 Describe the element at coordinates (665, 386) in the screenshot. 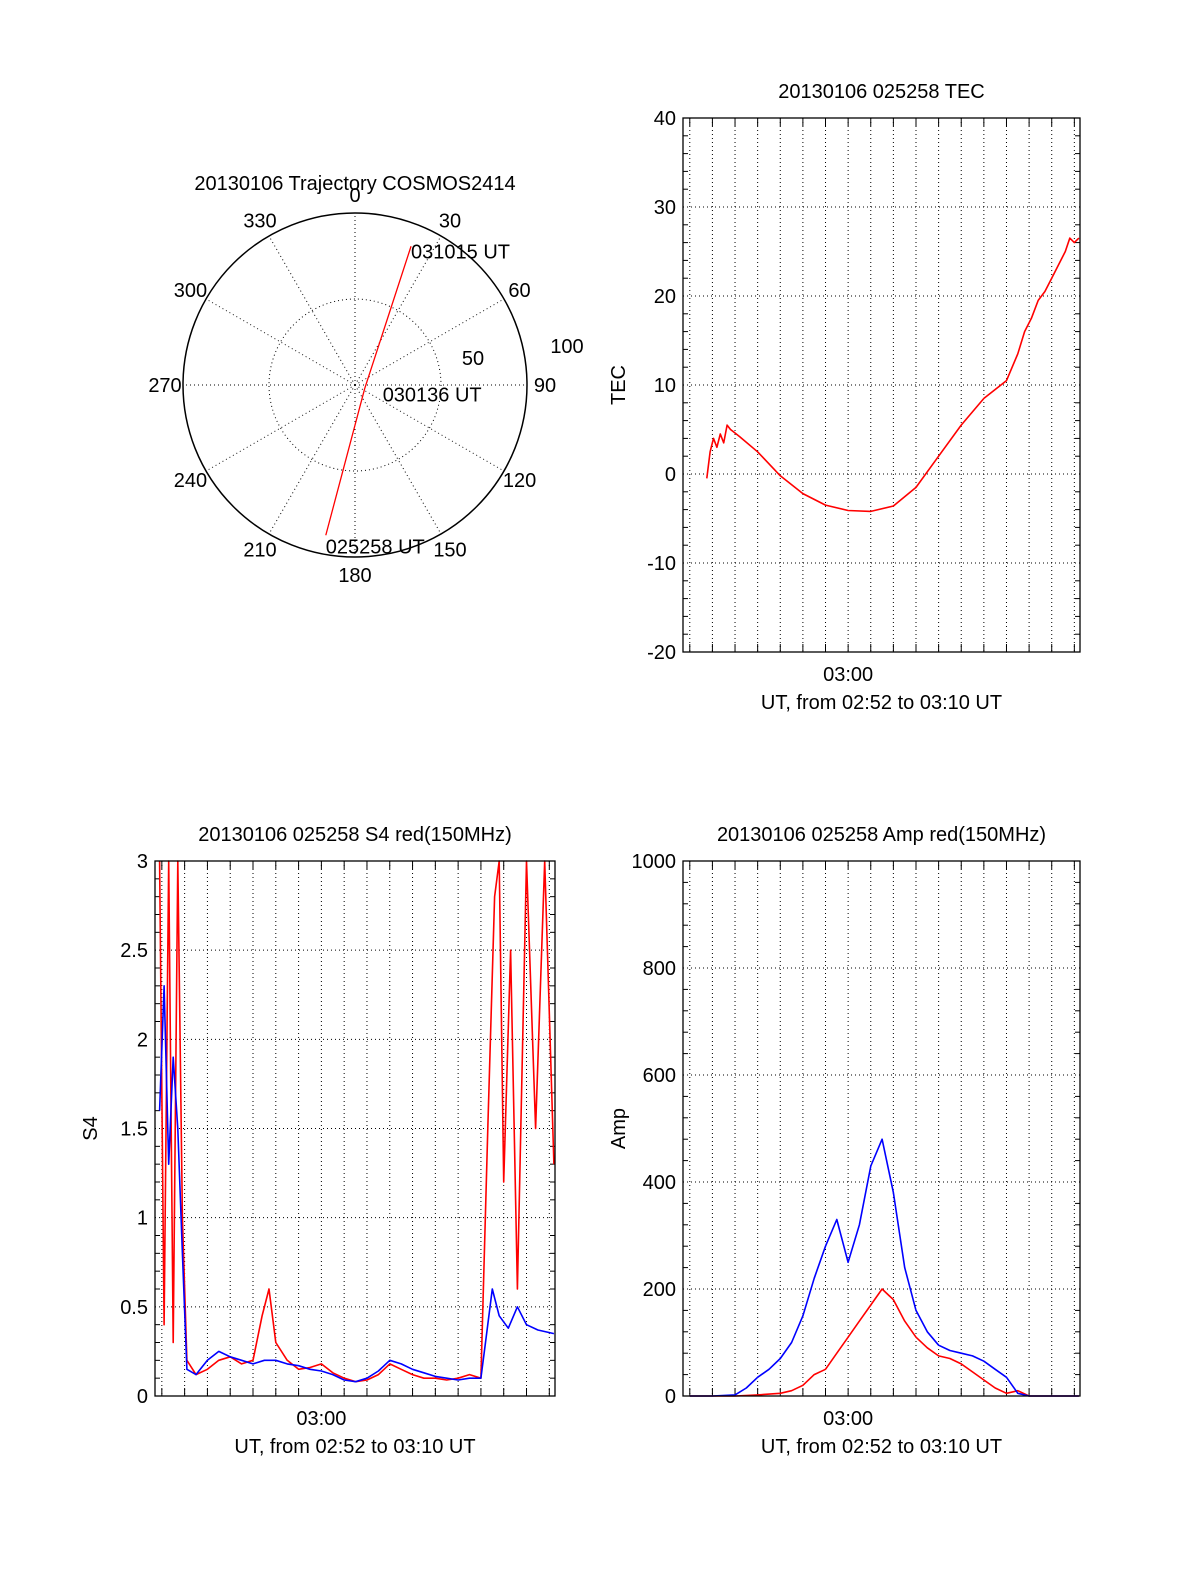

I see `y-tick-label: 10` at that location.